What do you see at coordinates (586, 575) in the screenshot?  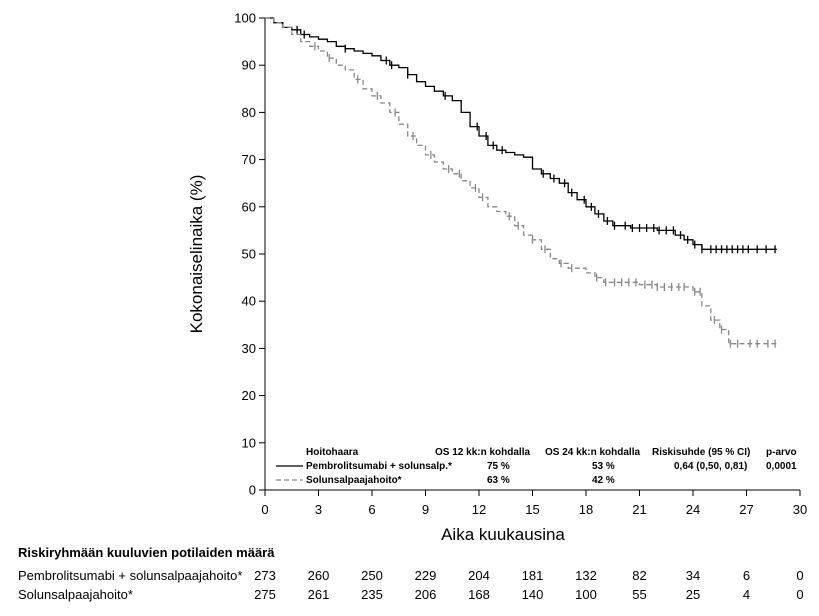 I see `risk-cell: 132` at bounding box center [586, 575].